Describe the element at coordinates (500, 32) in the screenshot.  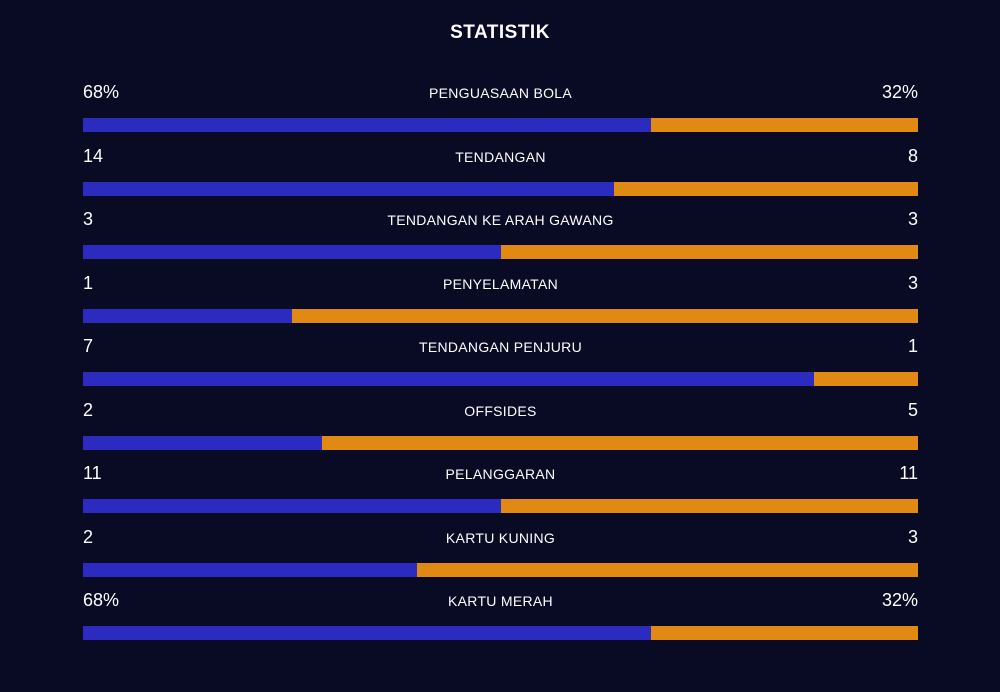
I see `page-title: STATISTIK` at that location.